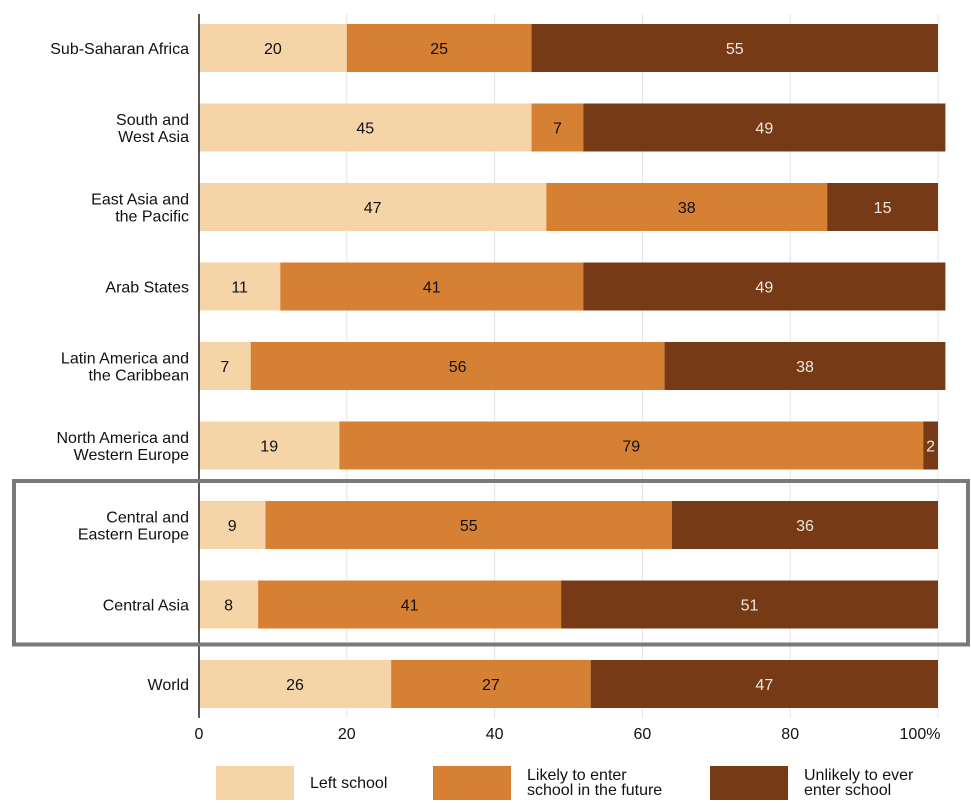 Image resolution: width=971 pixels, height=803 pixels. What do you see at coordinates (152, 129) in the screenshot?
I see `category-label: South and West Asia` at bounding box center [152, 129].